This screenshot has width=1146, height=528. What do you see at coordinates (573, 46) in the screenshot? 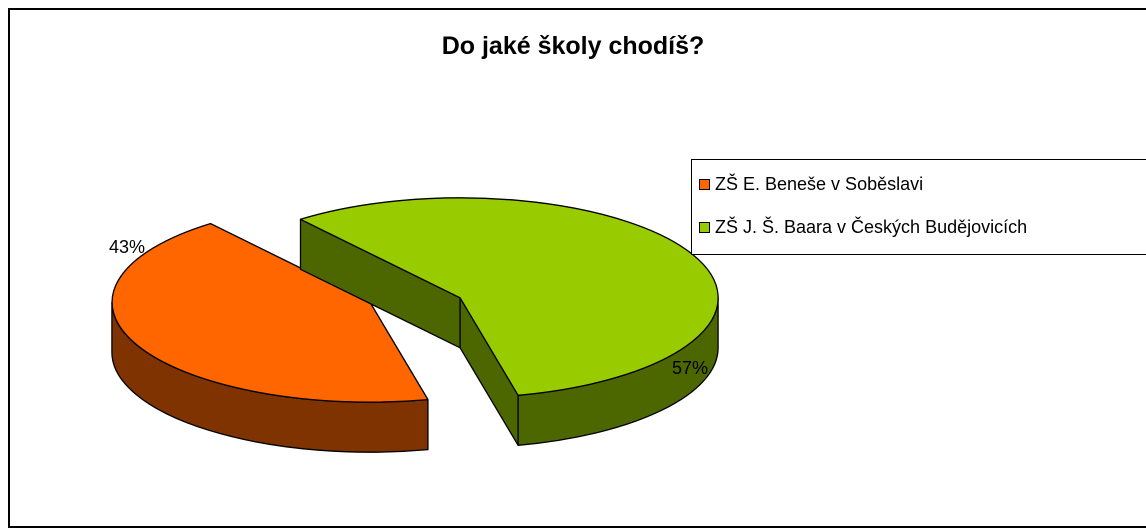
I see `chart-title: Do jaké školy chodíš?` at bounding box center [573, 46].